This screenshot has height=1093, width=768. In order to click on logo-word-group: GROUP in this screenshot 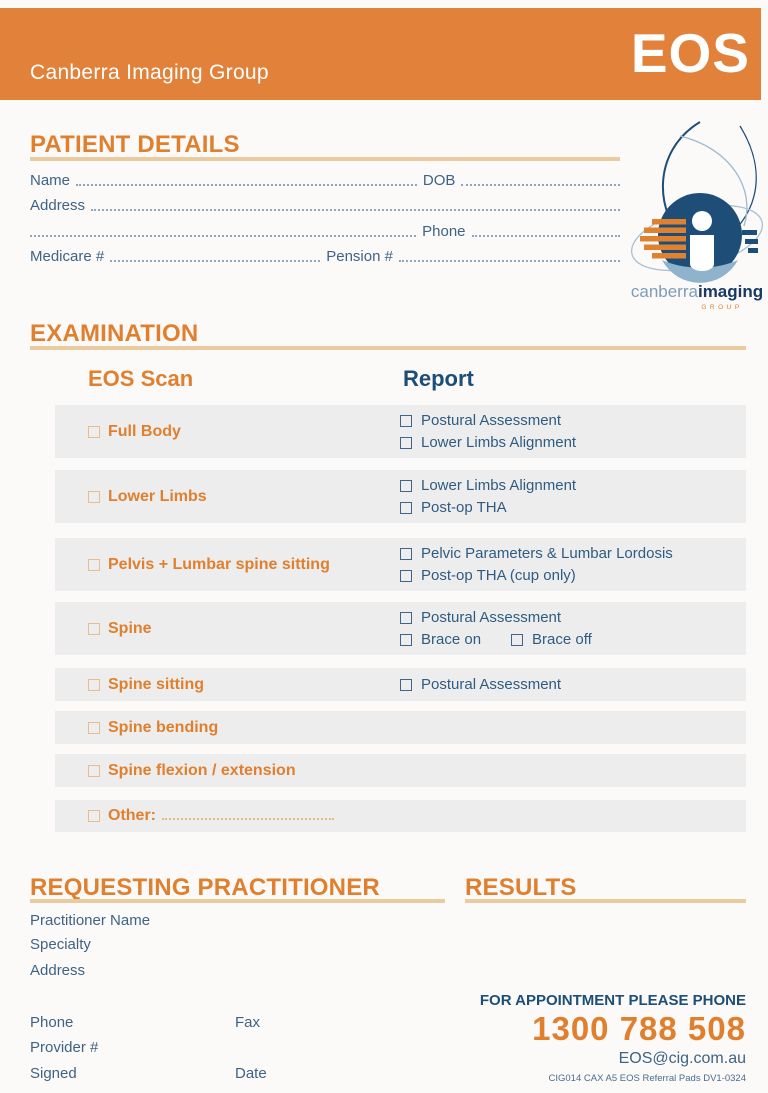, I will do `click(721, 307)`.